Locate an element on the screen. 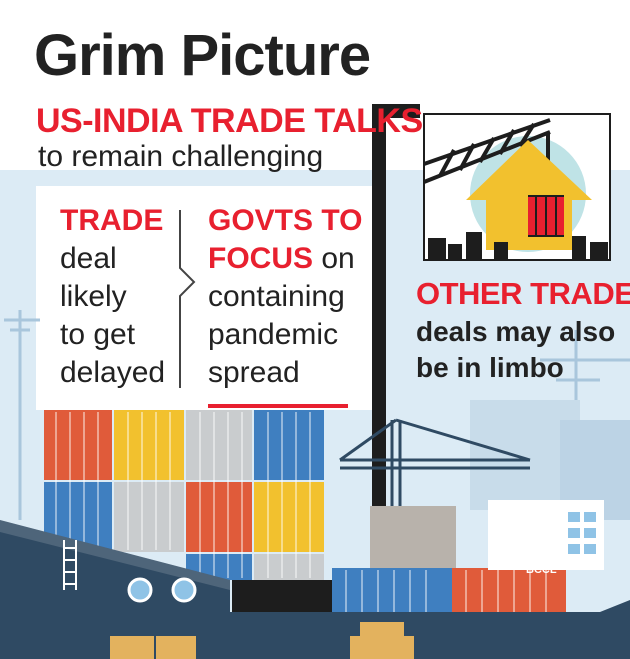  credit-label: BCCL is located at coordinates (541, 570).